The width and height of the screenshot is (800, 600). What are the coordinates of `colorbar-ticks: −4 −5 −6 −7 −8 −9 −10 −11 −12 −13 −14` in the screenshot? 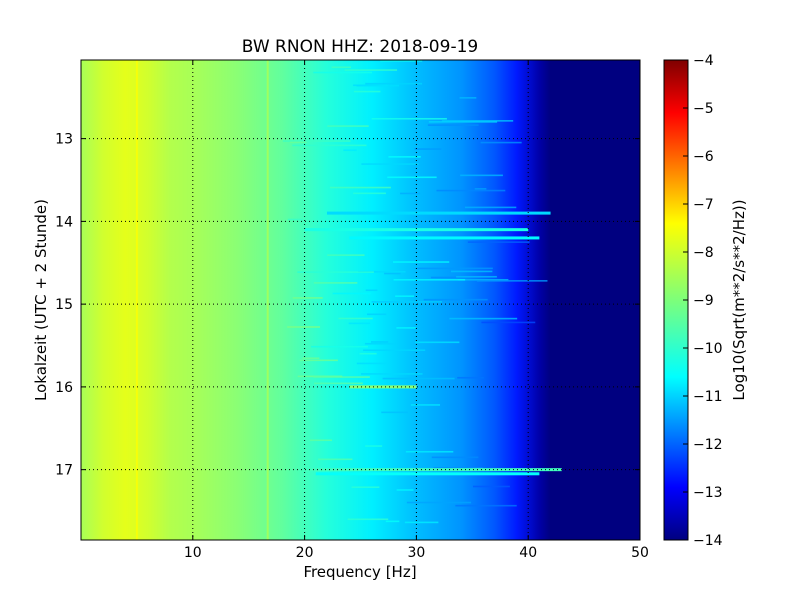 It's located at (703, 301).